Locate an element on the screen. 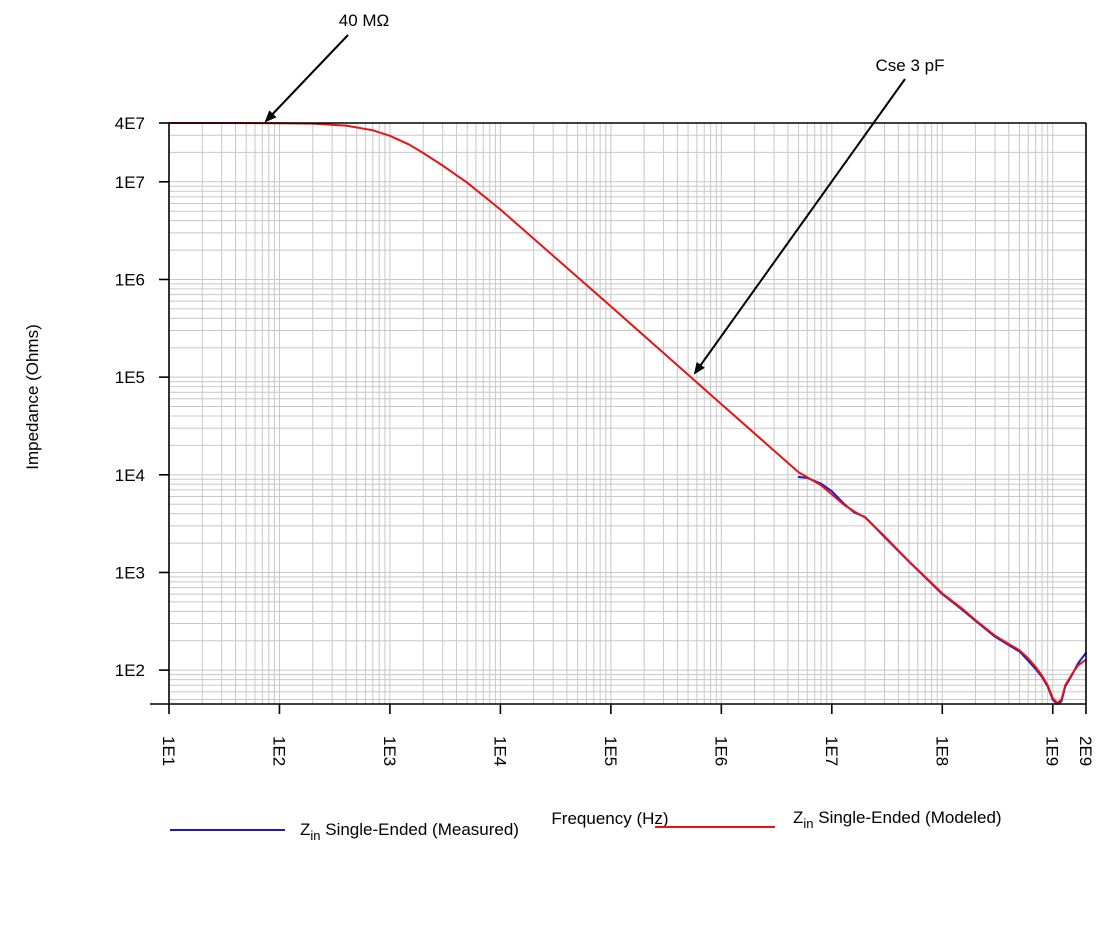 The width and height of the screenshot is (1099, 930). y-tick-label: 1E2 is located at coordinates (130, 670).